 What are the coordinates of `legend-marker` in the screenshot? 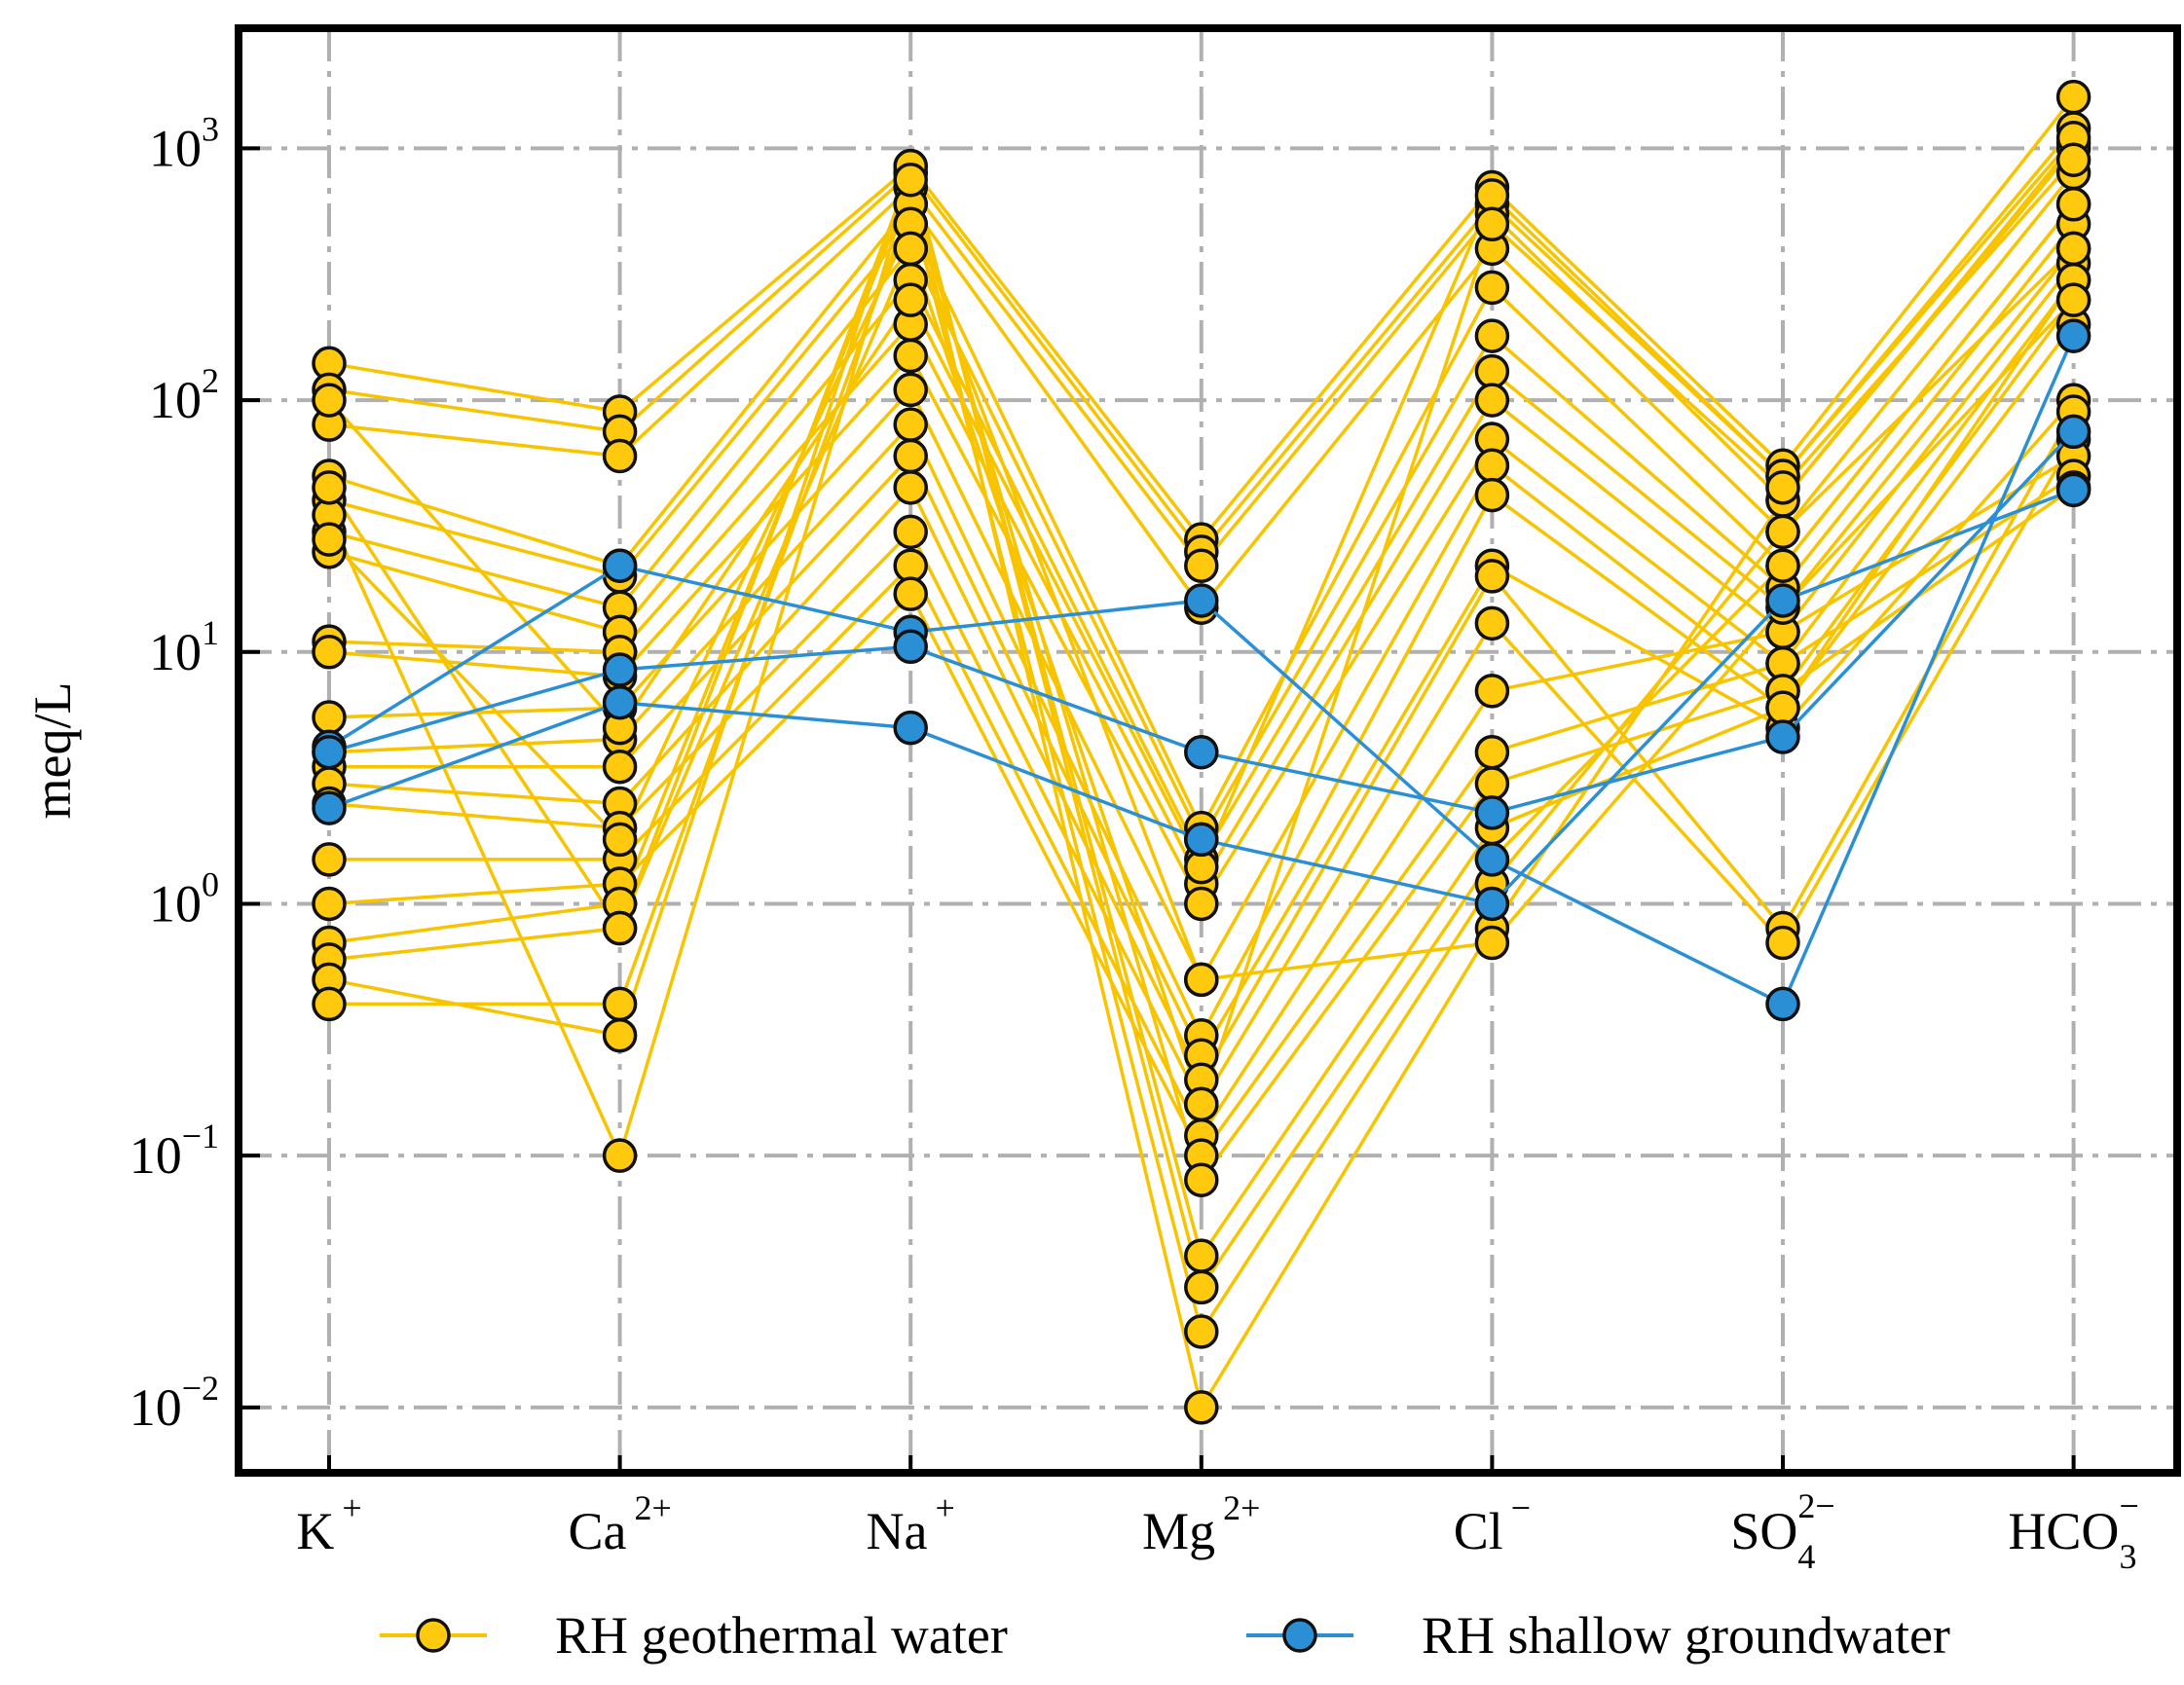 It's located at (433, 1635).